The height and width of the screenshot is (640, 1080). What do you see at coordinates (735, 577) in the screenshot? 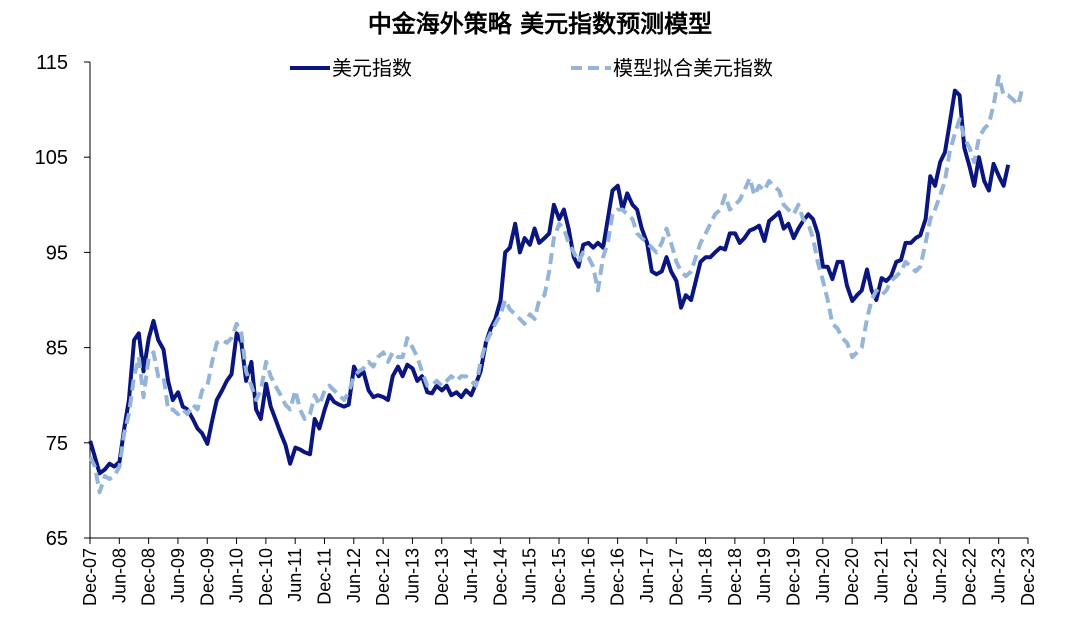
I see `x-tick-label: Dec-18` at bounding box center [735, 577].